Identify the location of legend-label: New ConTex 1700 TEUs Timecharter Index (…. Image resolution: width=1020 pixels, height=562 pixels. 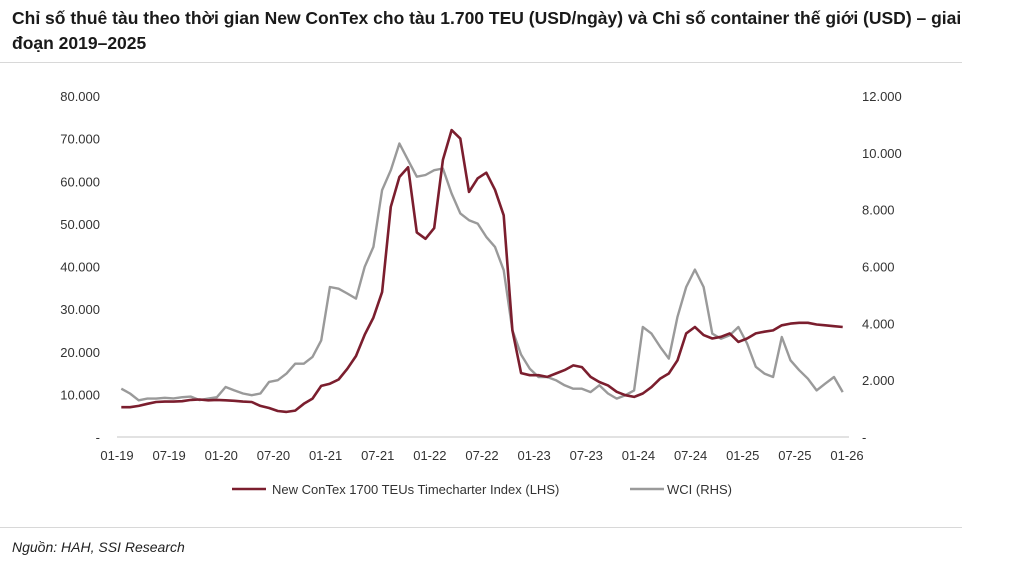
(415, 489).